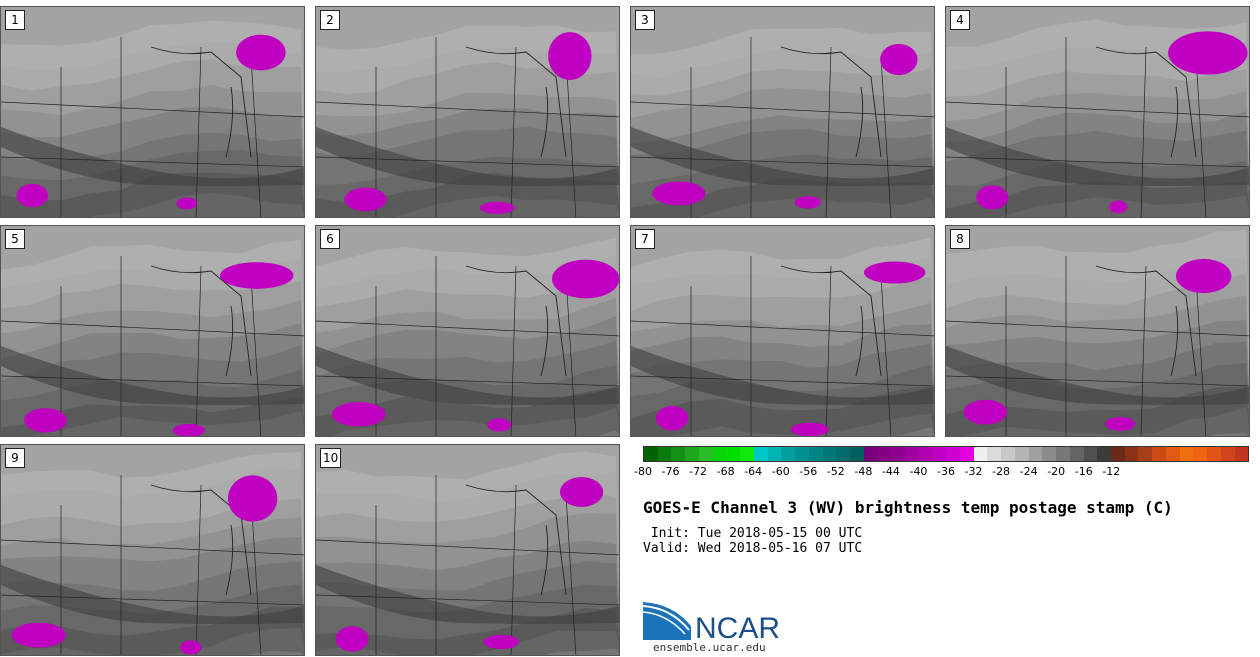  I want to click on colorbar-tick-label: -56, so click(808, 471).